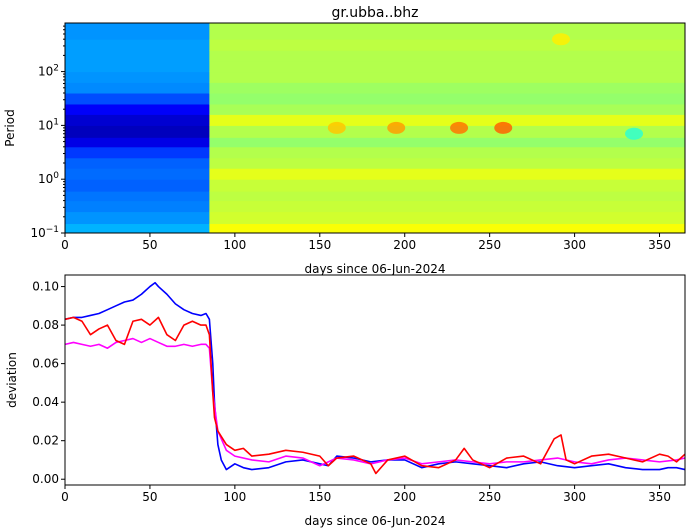  I want to click on heatmap-hot-spots, so click(485, 86).